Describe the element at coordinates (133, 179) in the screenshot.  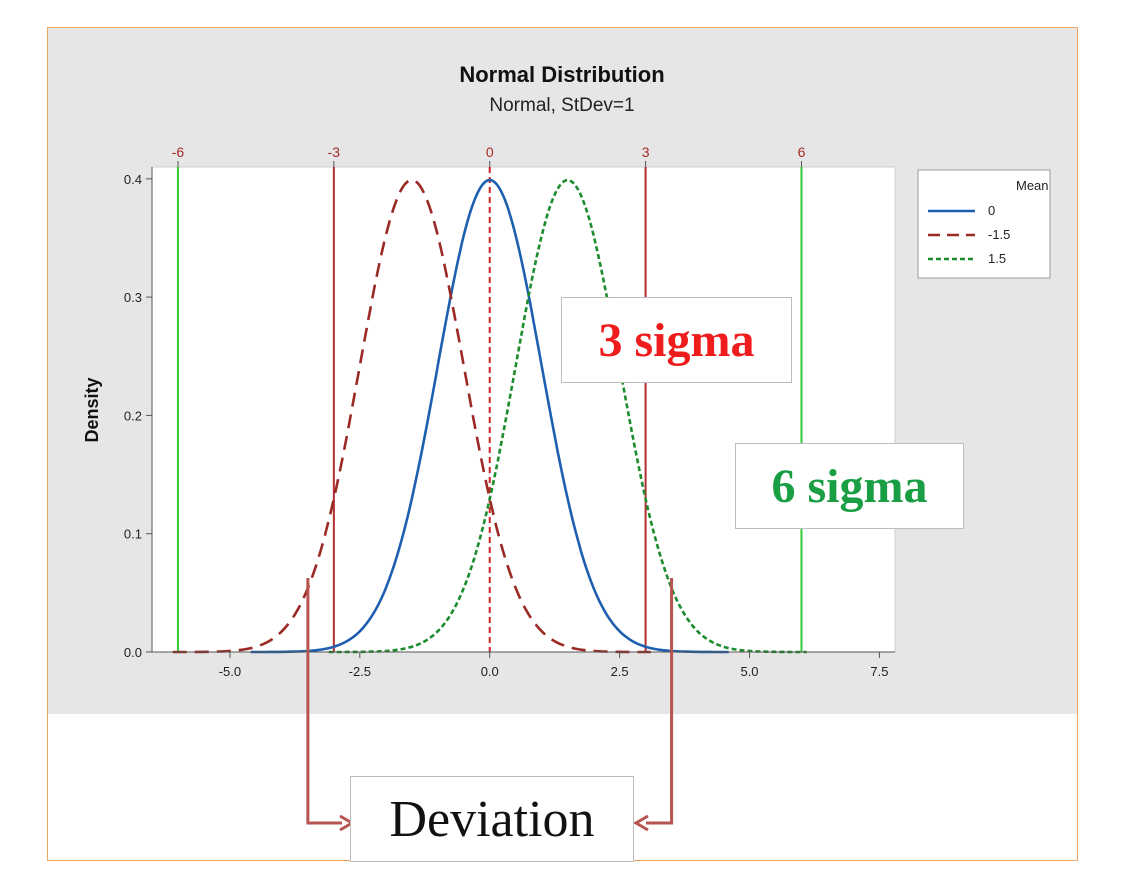
I see `y-tick-label-4: 0.4` at that location.